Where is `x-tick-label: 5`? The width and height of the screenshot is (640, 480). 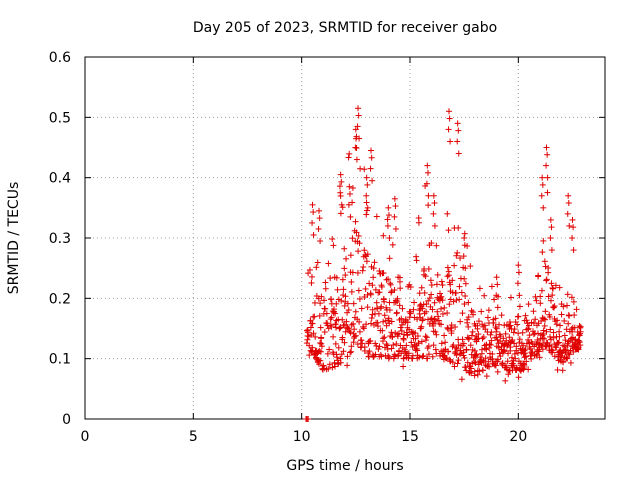 x-tick-label: 5 is located at coordinates (193, 437).